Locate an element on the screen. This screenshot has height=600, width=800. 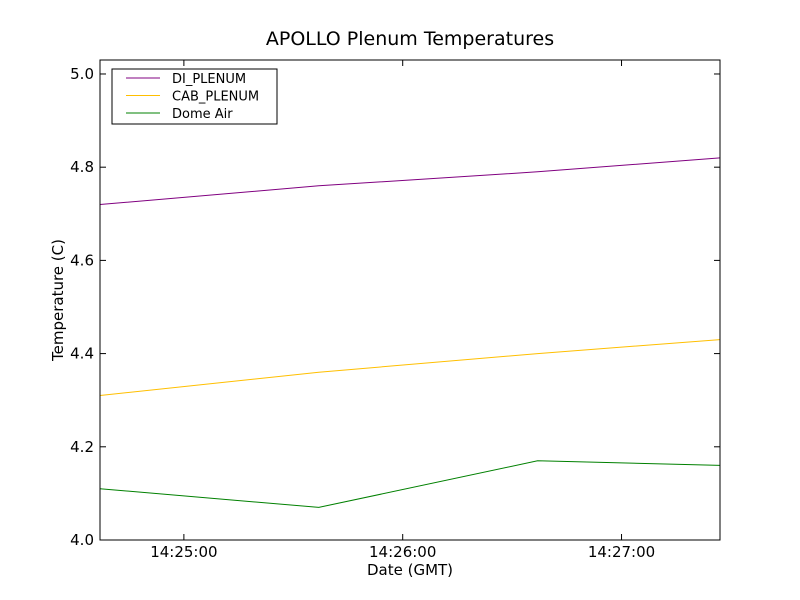
y-tick-label: 4.8 is located at coordinates (82, 167).